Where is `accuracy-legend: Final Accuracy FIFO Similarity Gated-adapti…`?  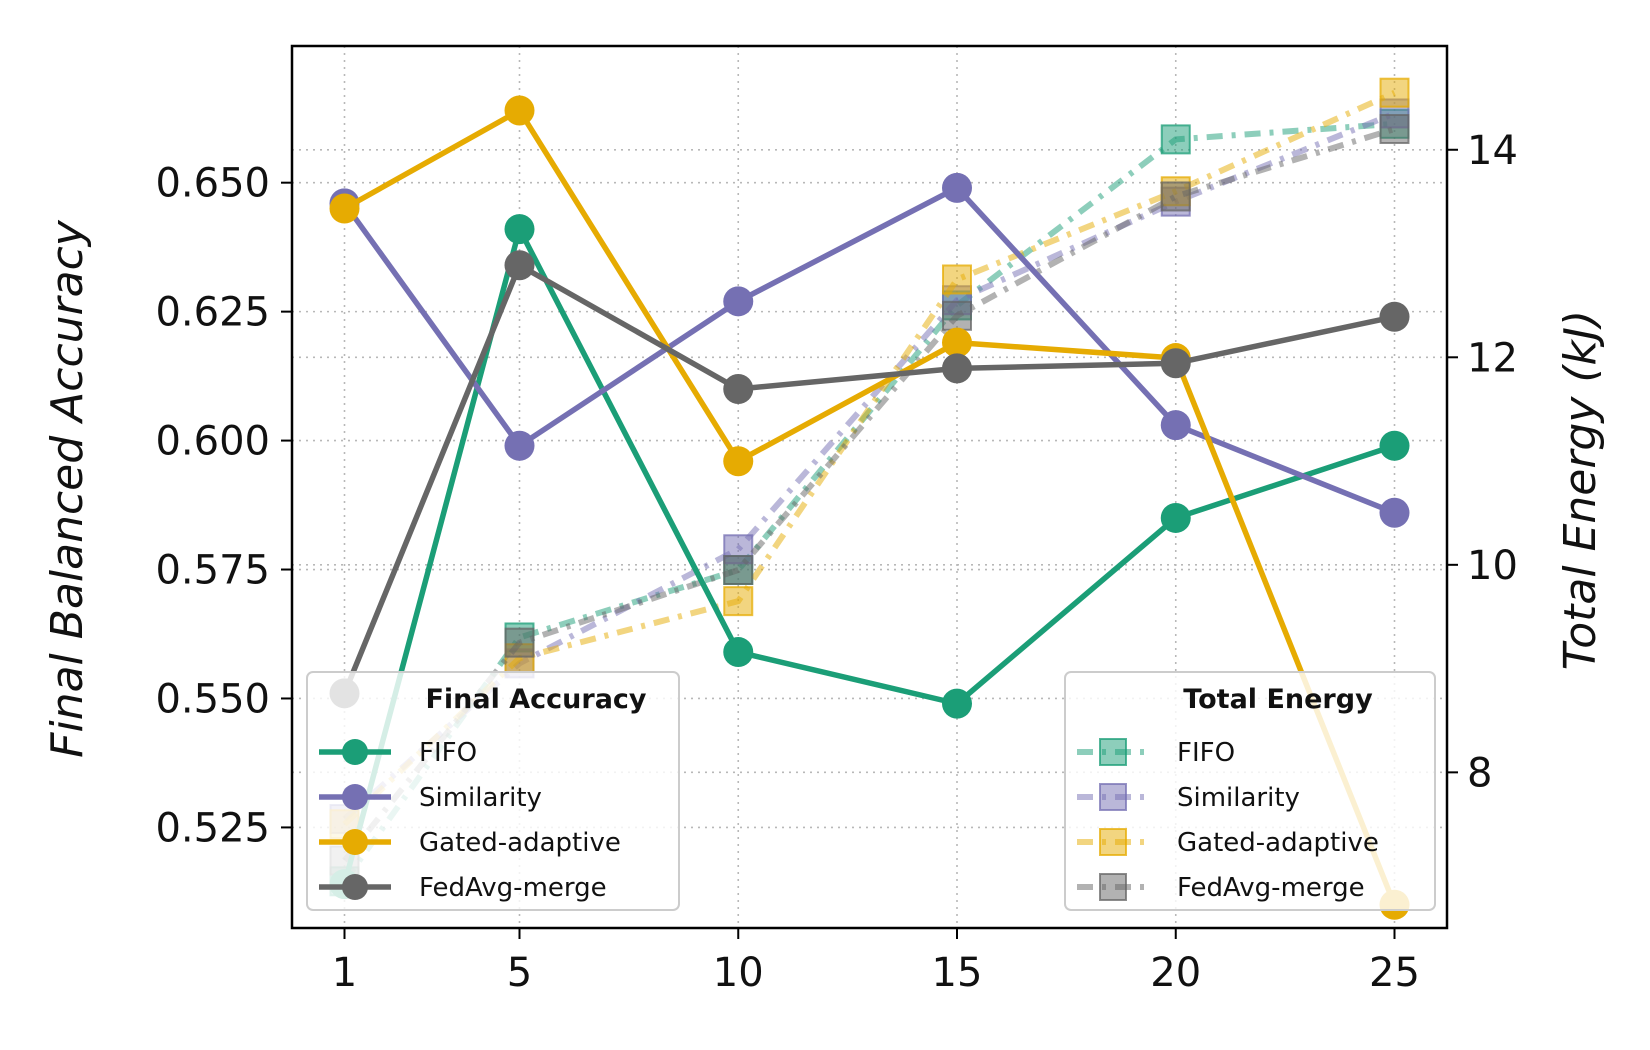
accuracy-legend: Final Accuracy FIFO Similarity Gated-adapti… is located at coordinates (493, 791).